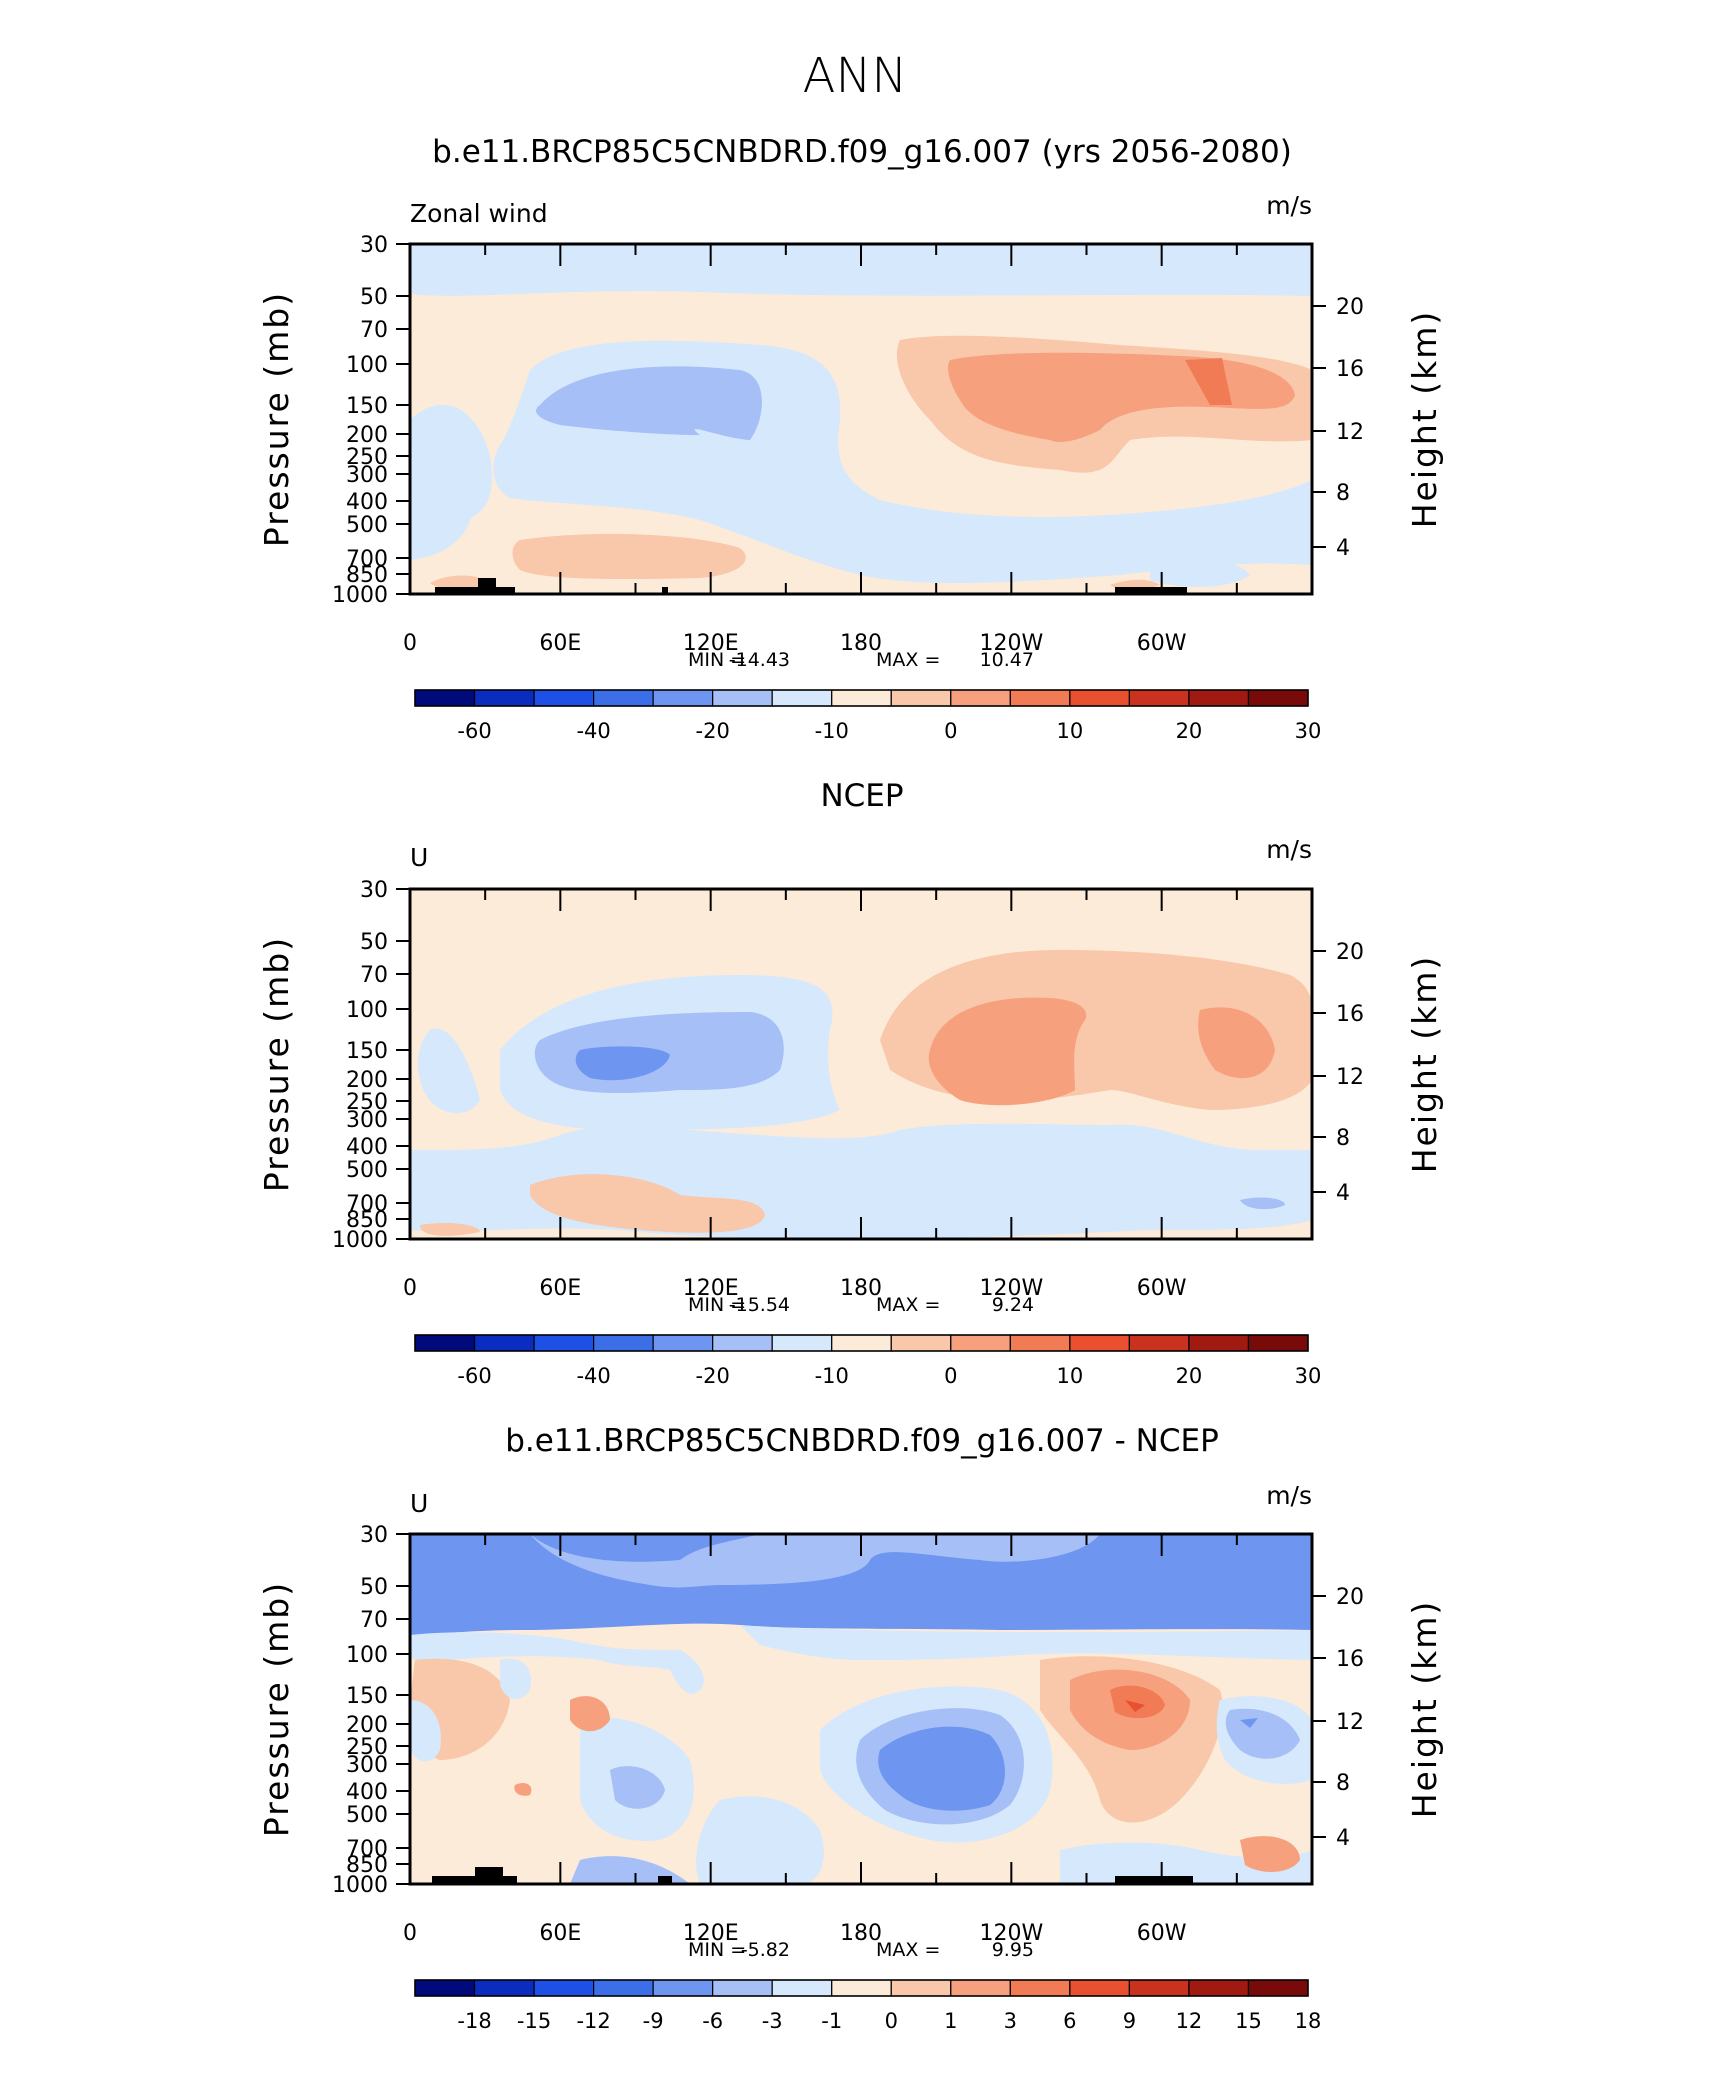  What do you see at coordinates (711, 643) in the screenshot?
I see `x-tick-label: 120E` at bounding box center [711, 643].